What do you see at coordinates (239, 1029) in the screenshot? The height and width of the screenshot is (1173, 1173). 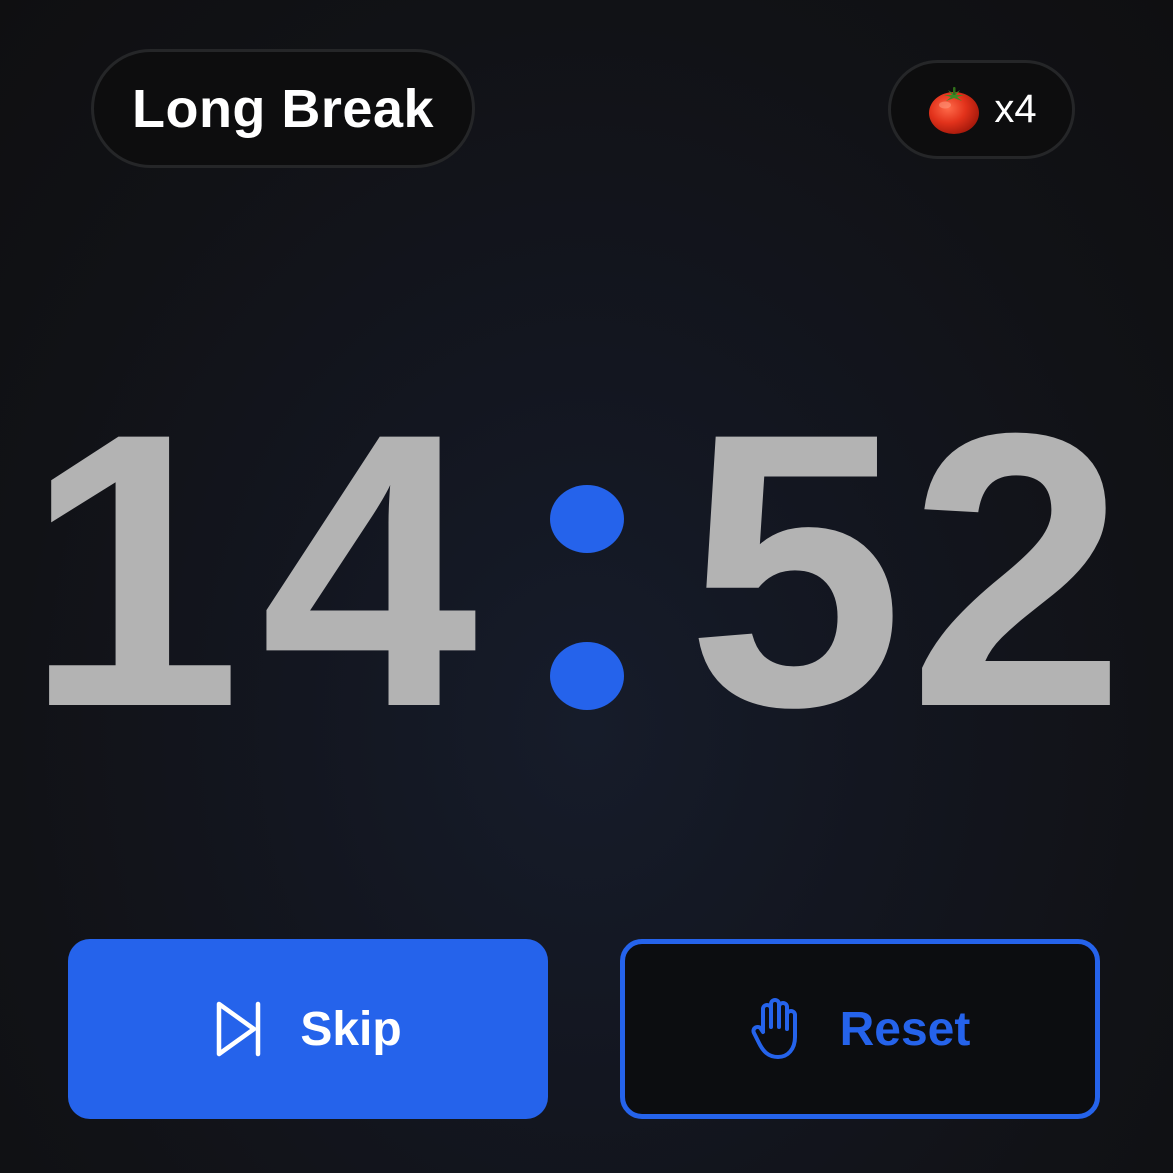 I see `skip-forward-icon` at bounding box center [239, 1029].